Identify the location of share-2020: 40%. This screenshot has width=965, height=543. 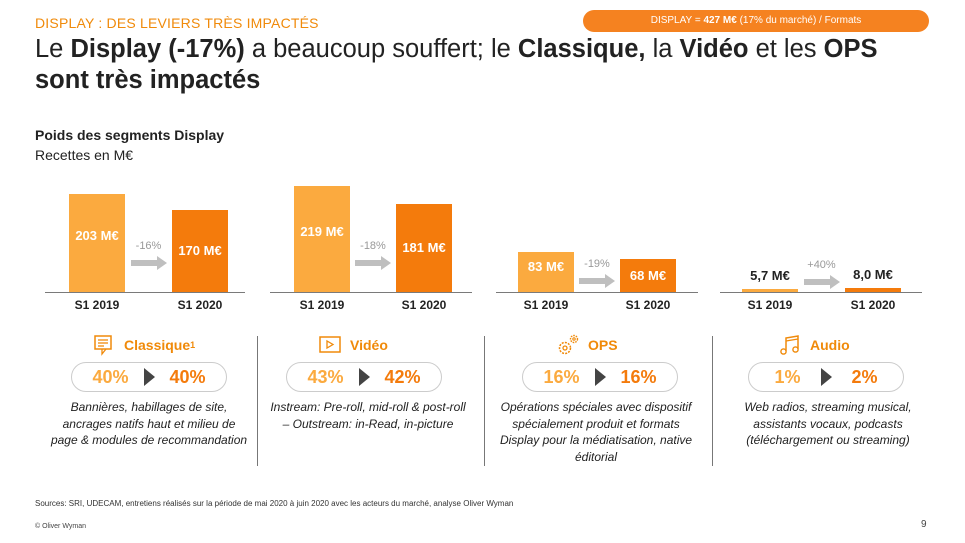
(187, 376).